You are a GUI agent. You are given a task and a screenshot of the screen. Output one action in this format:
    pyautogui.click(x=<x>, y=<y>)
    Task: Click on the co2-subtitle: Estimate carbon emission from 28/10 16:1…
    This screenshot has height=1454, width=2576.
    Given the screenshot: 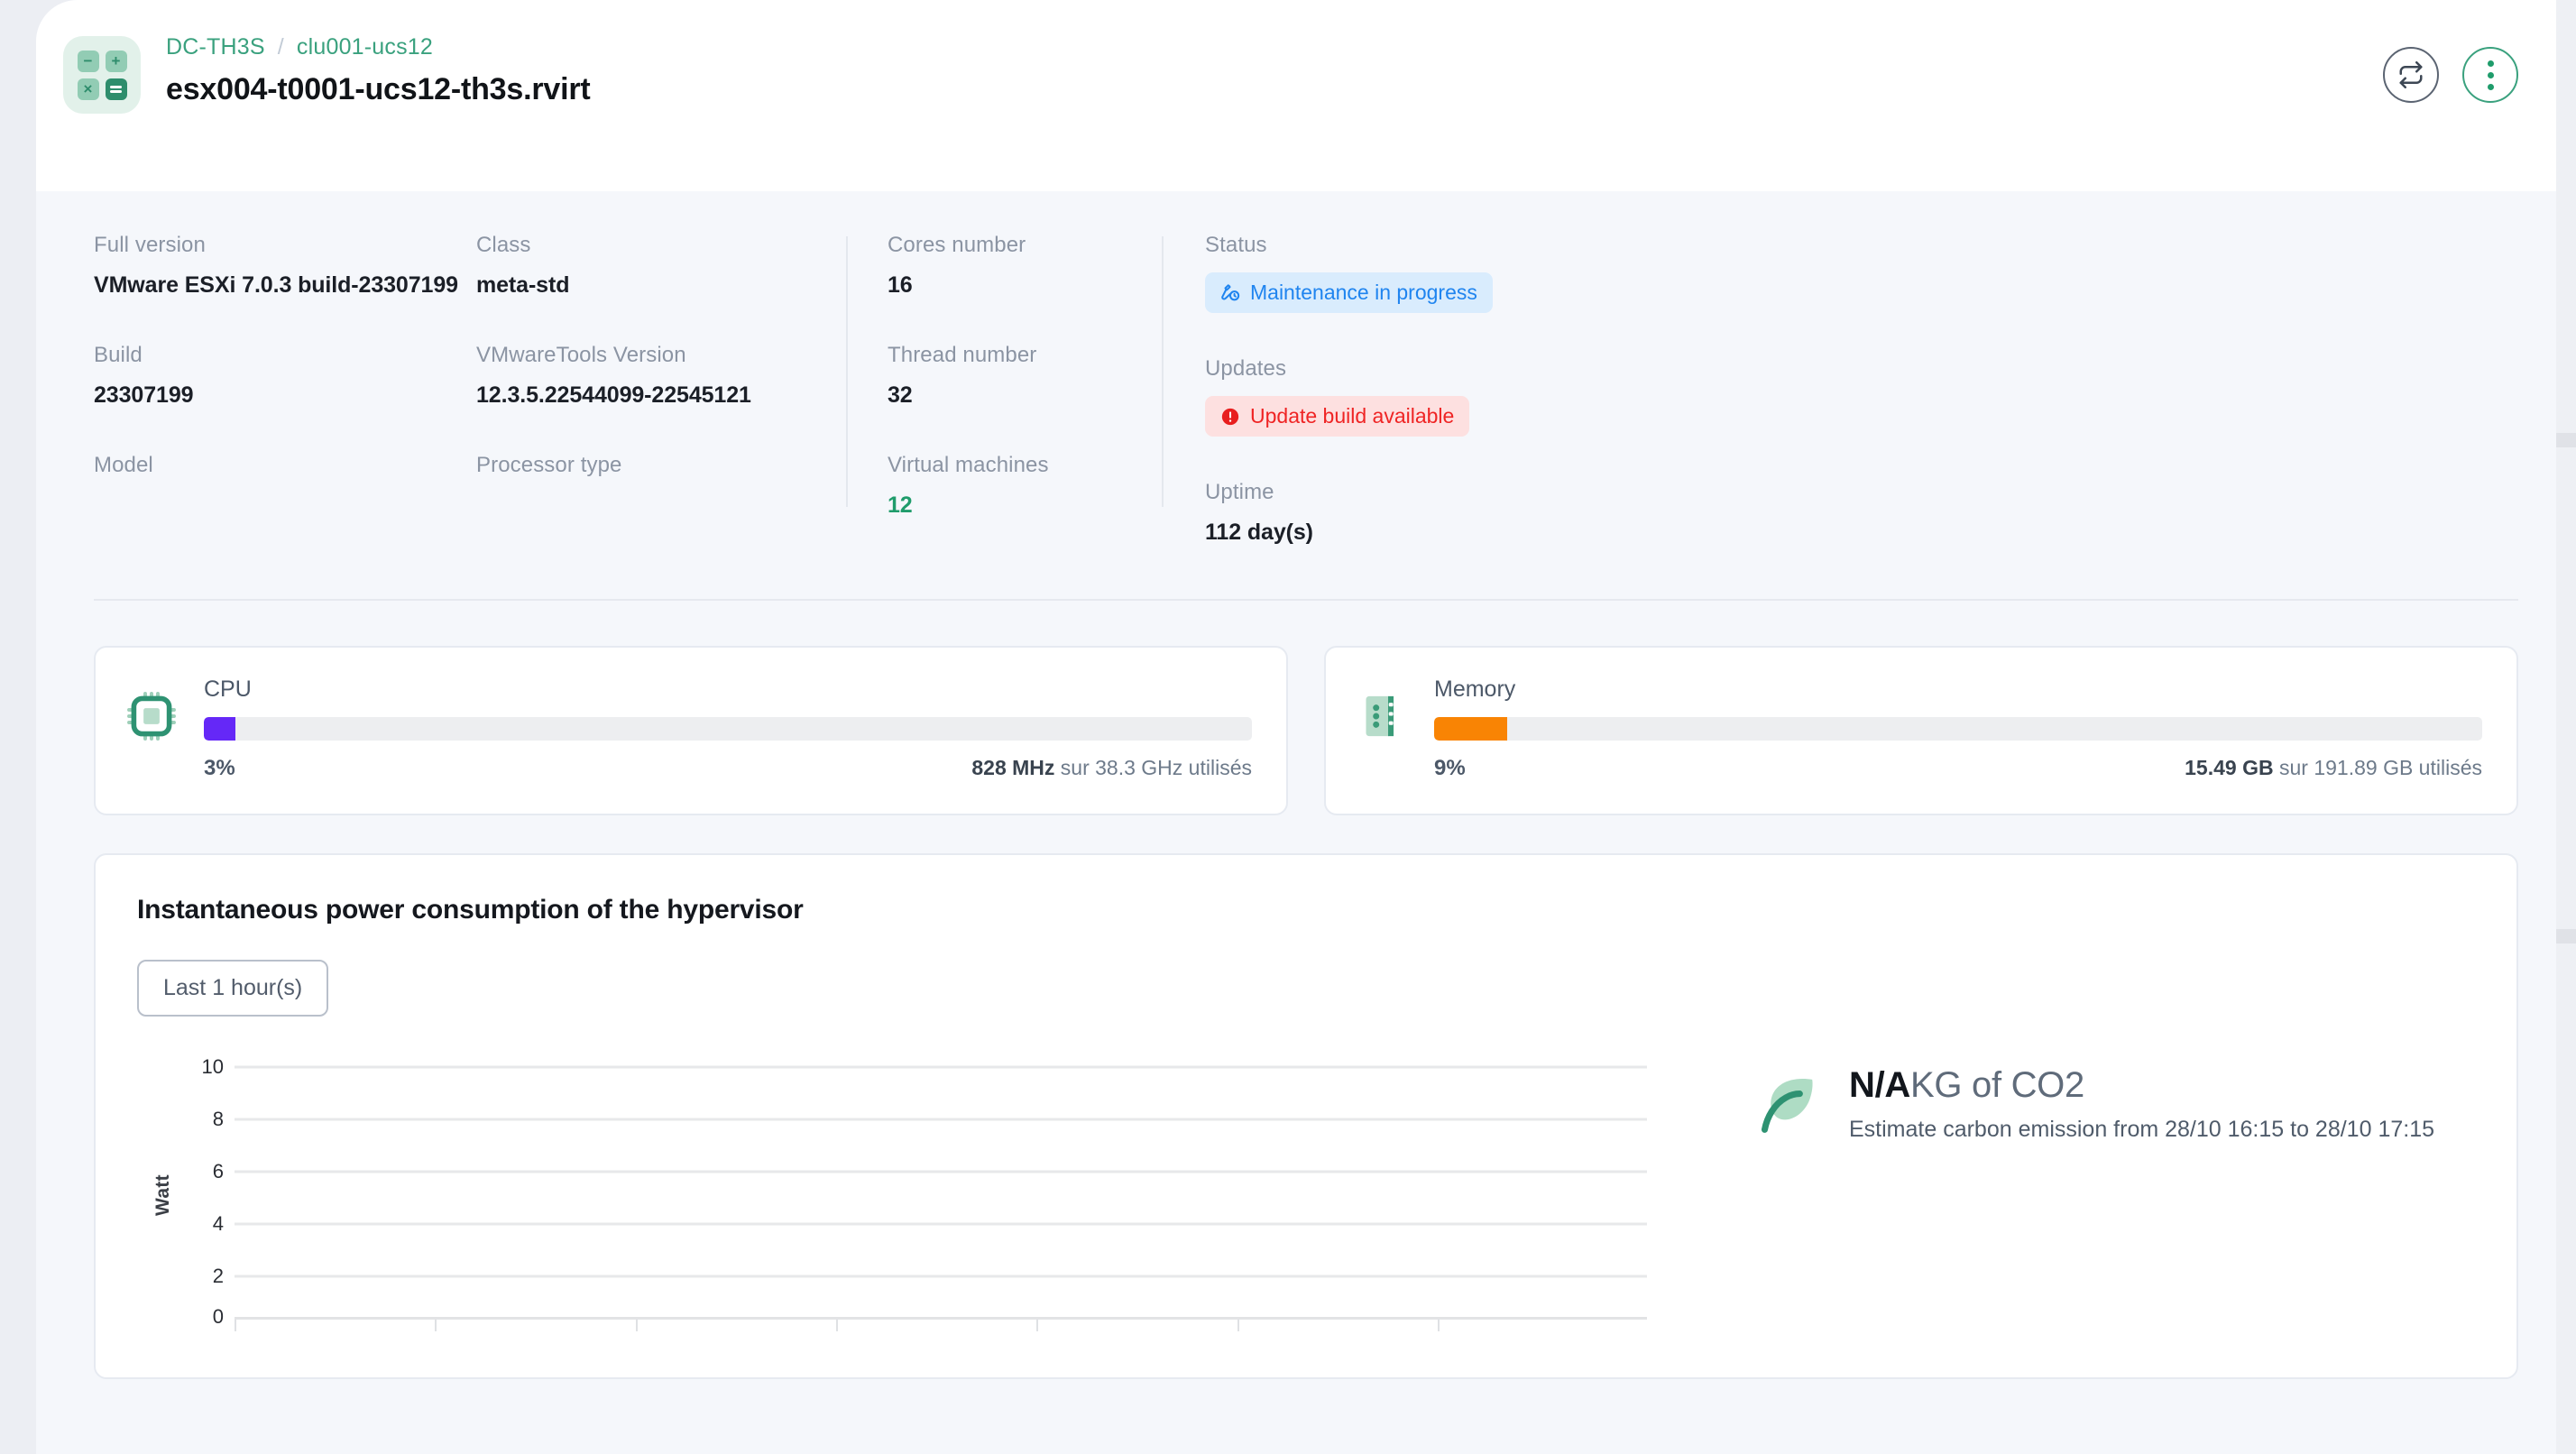 What is the action you would take?
    pyautogui.click(x=2141, y=1129)
    